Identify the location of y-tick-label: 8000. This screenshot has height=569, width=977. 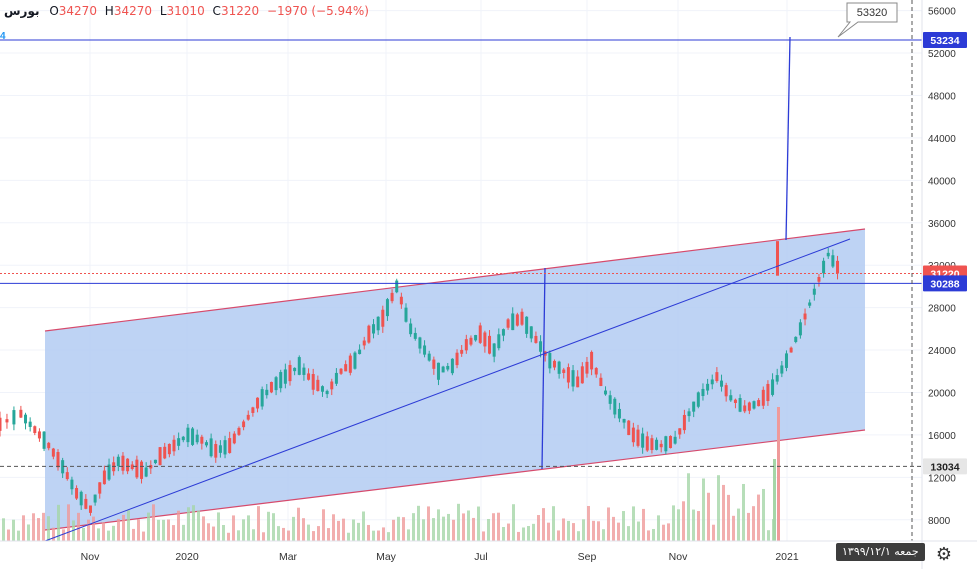
(939, 521).